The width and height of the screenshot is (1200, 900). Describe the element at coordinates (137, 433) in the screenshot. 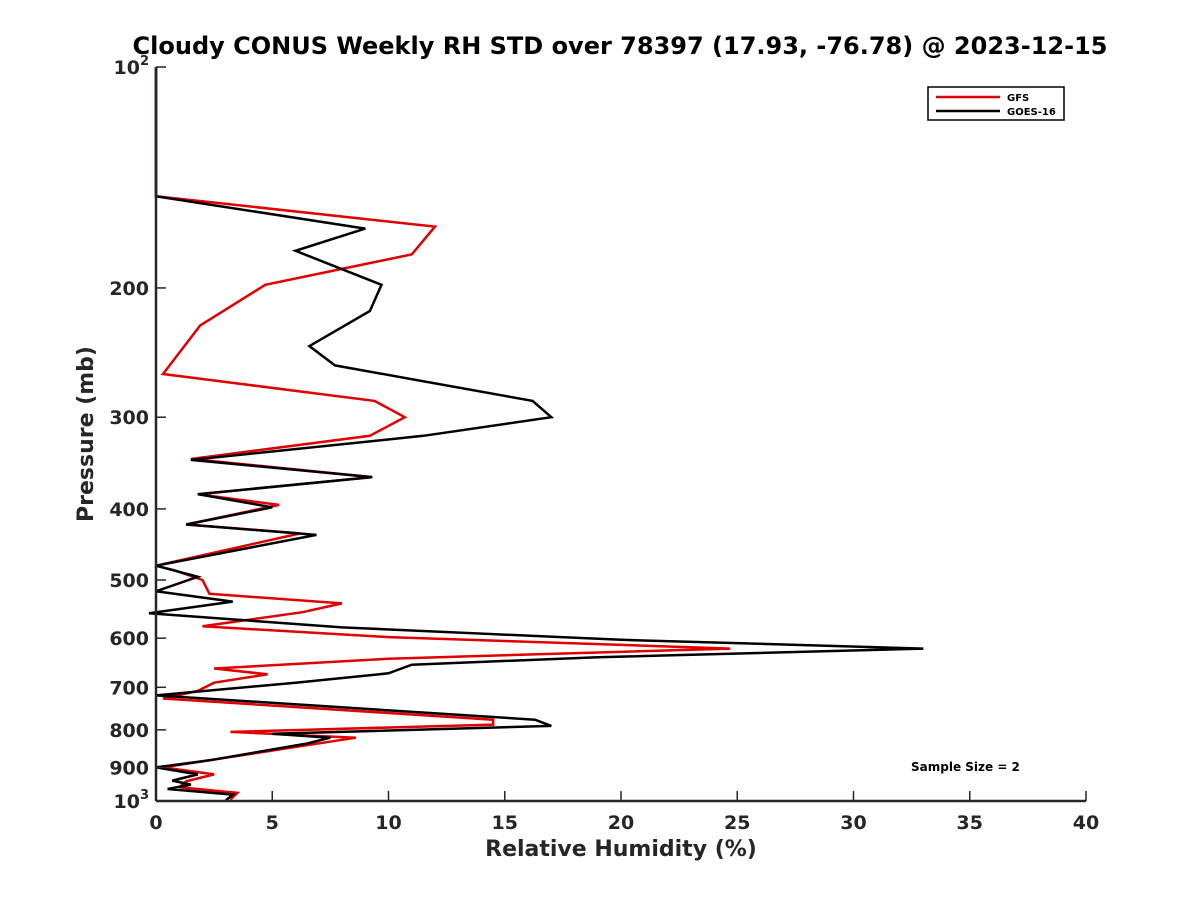

I see `y-tick-layer: 10² 200 300 400 500 600 700 800 900 10³` at that location.